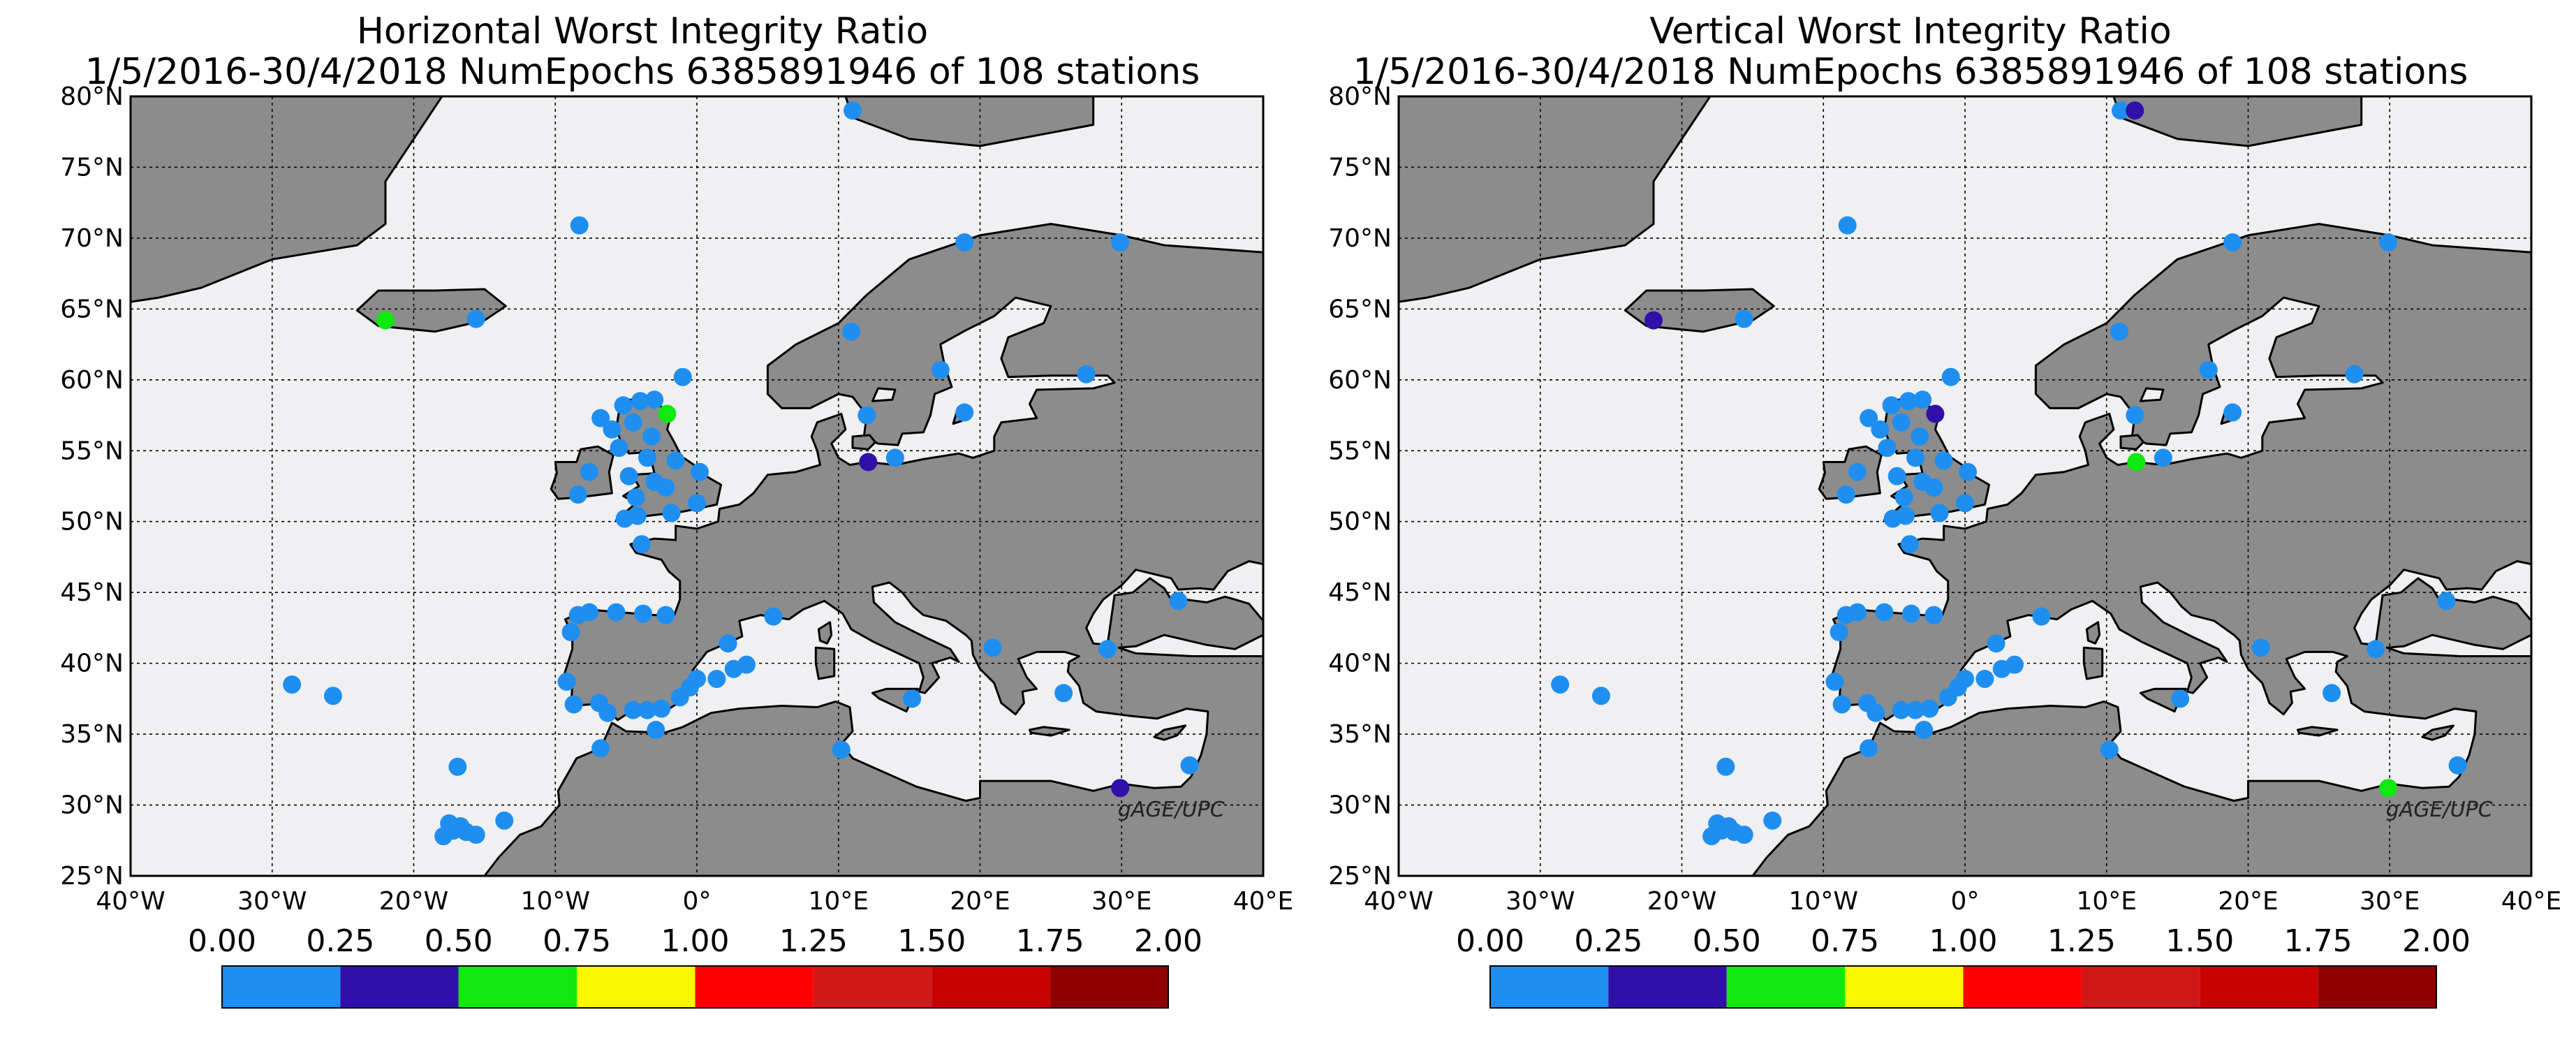 The width and height of the screenshot is (2576, 1047). I want to click on colorbar-tick-label: 1.75, so click(2318, 941).